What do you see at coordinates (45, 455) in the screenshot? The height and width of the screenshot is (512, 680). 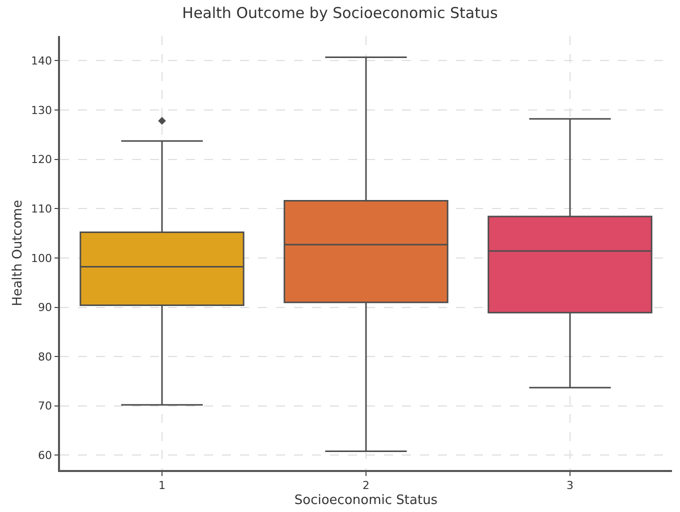 I see `y-tick-label: 60` at bounding box center [45, 455].